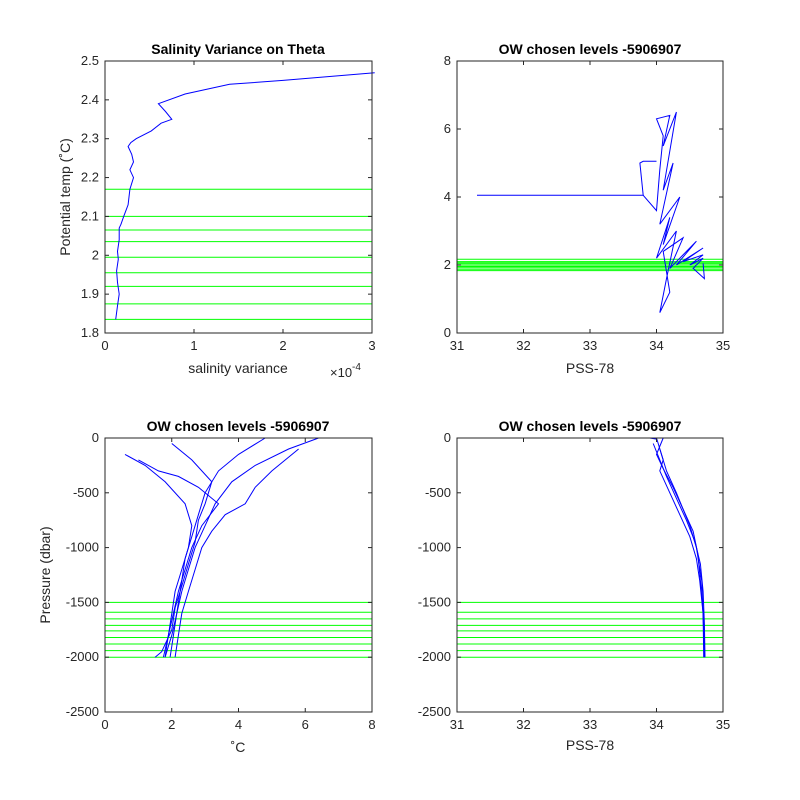 This screenshot has height=800, width=800. Describe the element at coordinates (90, 99) in the screenshot. I see `y-tick-label: 2.4` at that location.